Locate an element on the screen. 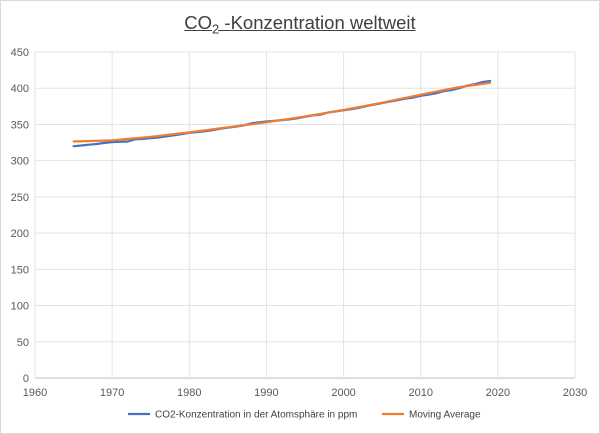  x-tick-label: 1960 is located at coordinates (35, 393).